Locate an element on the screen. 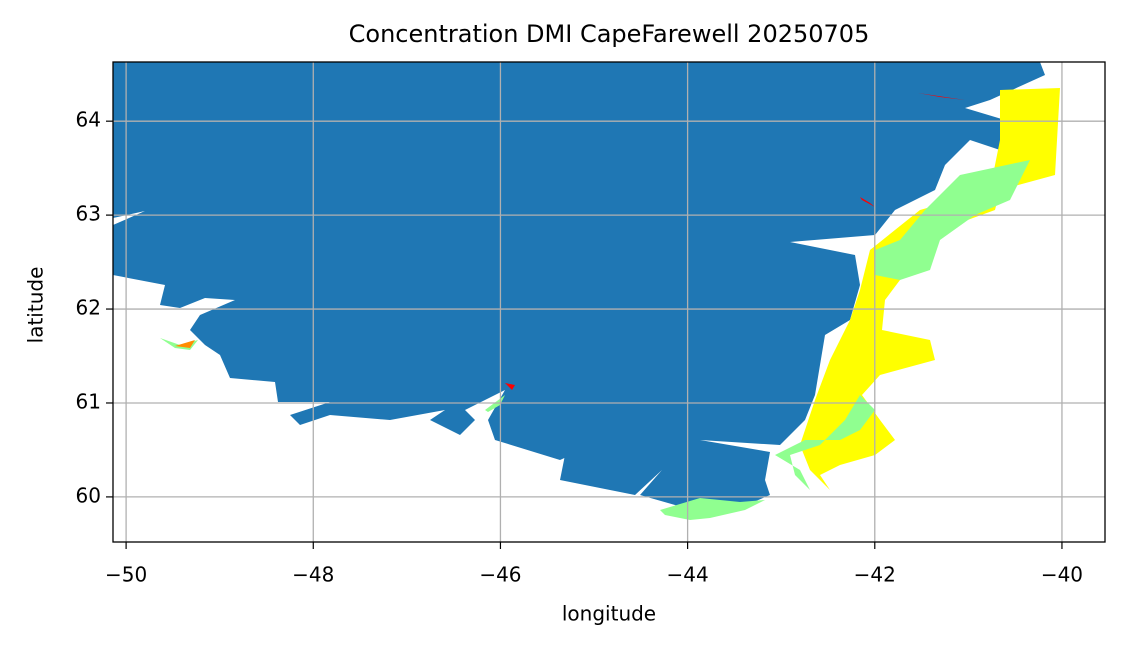  ice-orange is located at coordinates (185, 344).